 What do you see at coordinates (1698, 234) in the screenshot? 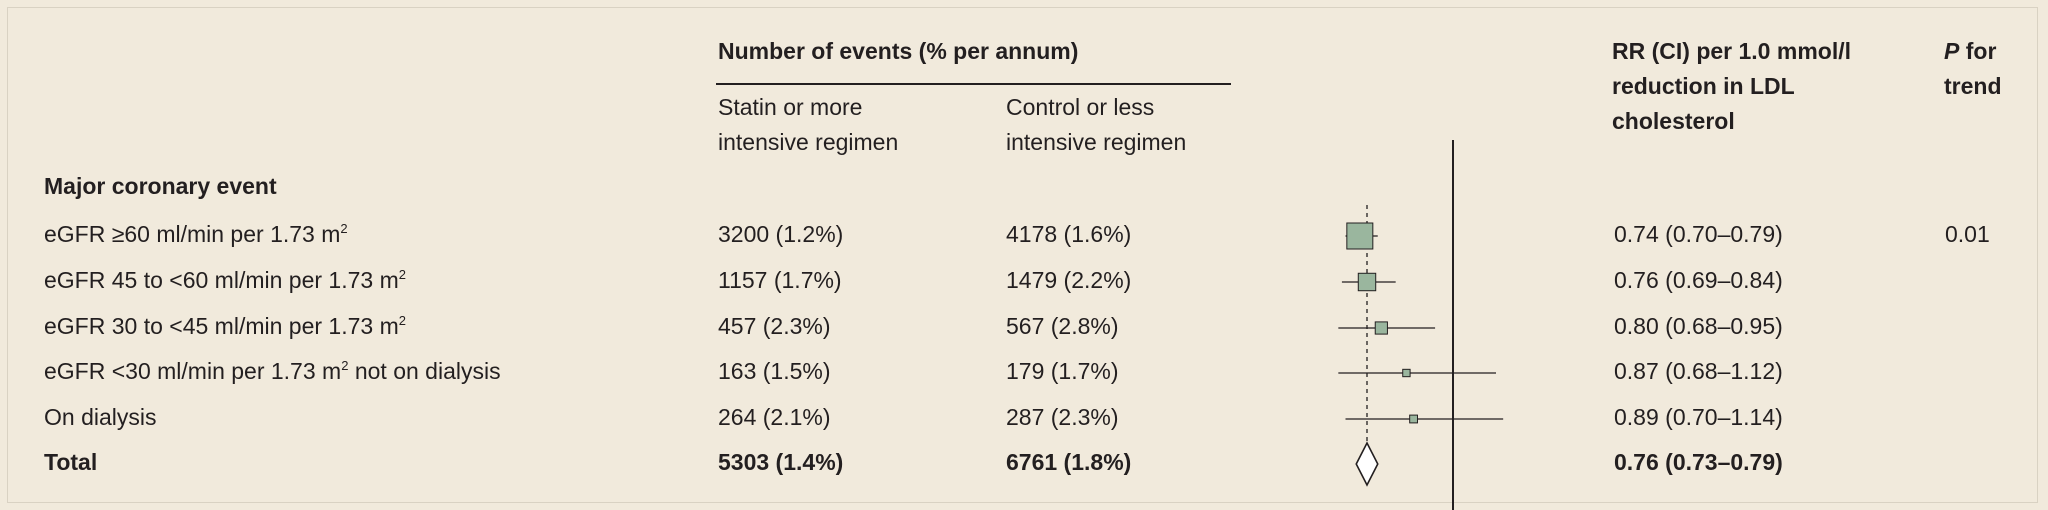
I see `row-rr-0: 0.74 (0.70–0.79)` at bounding box center [1698, 234].